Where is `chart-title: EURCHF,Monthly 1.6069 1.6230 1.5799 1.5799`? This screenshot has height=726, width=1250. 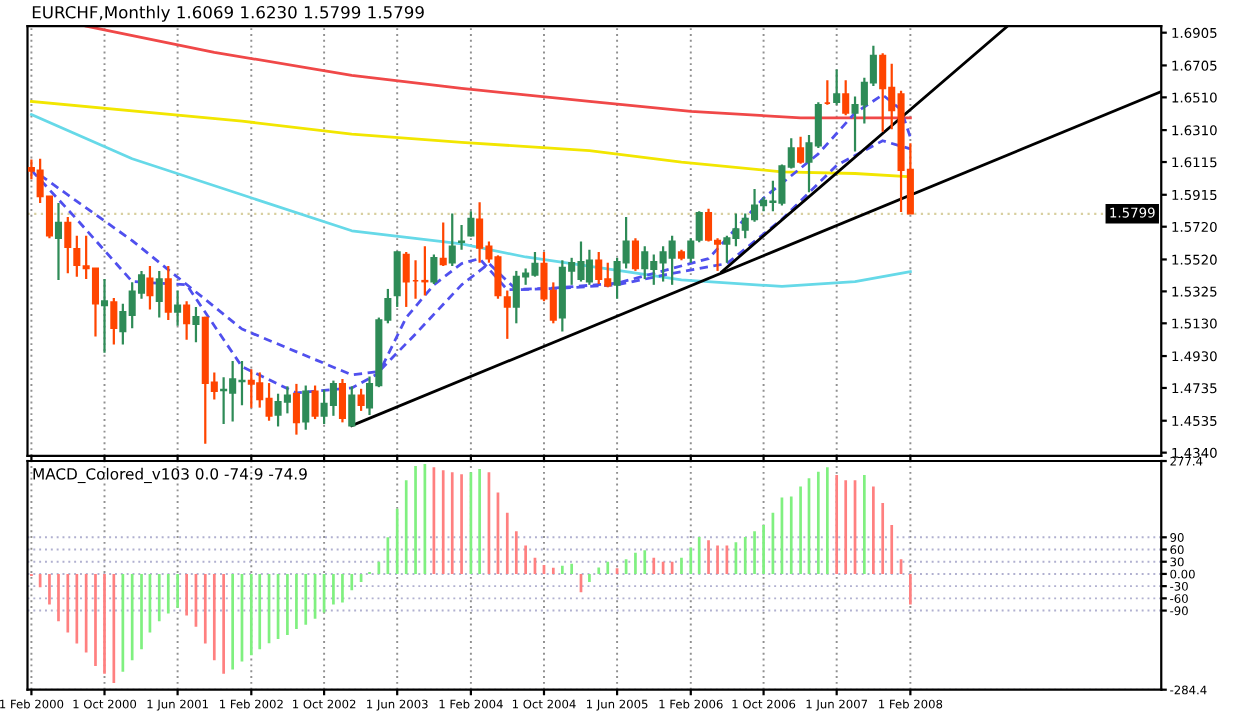
chart-title: EURCHF,Monthly 1.6069 1.6230 1.5799 1.5799 is located at coordinates (228, 13).